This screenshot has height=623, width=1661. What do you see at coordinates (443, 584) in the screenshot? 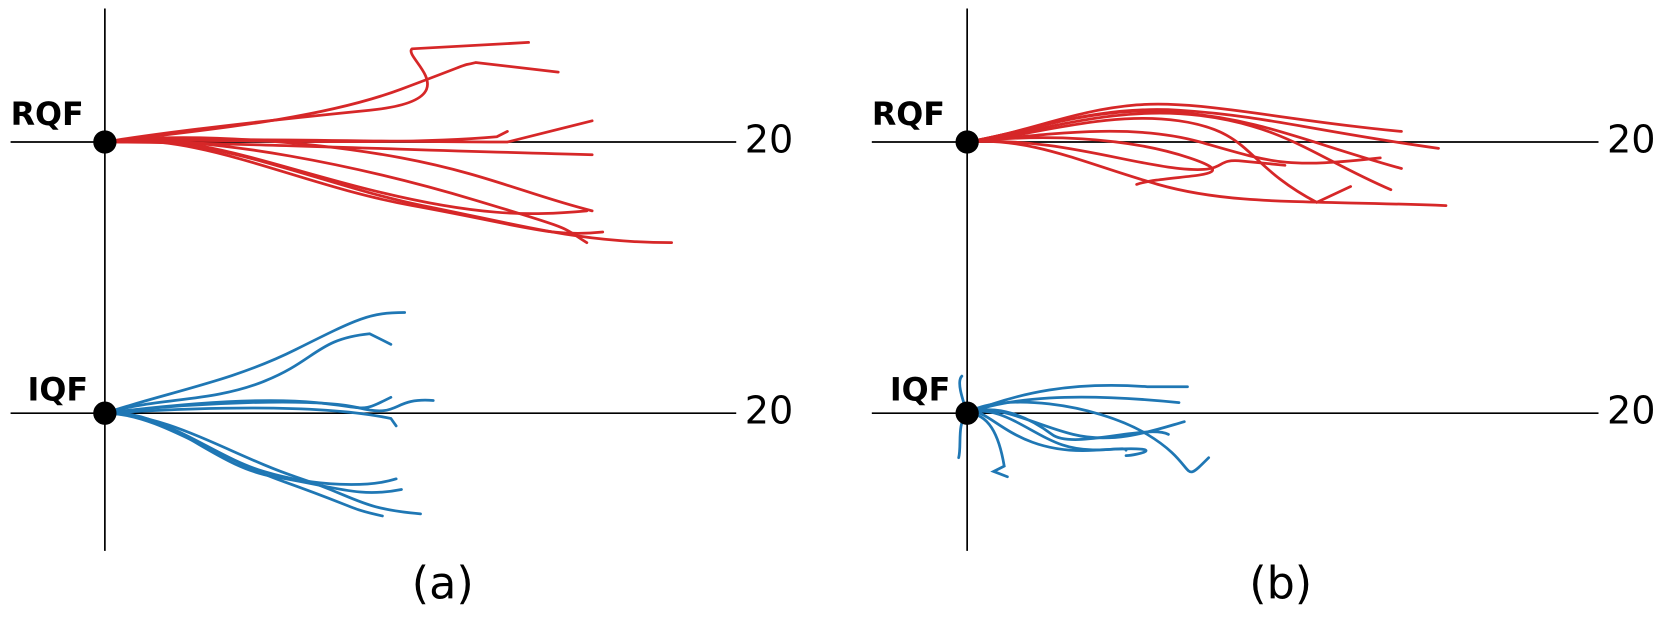
I see `panel-label: (a)` at bounding box center [443, 584].